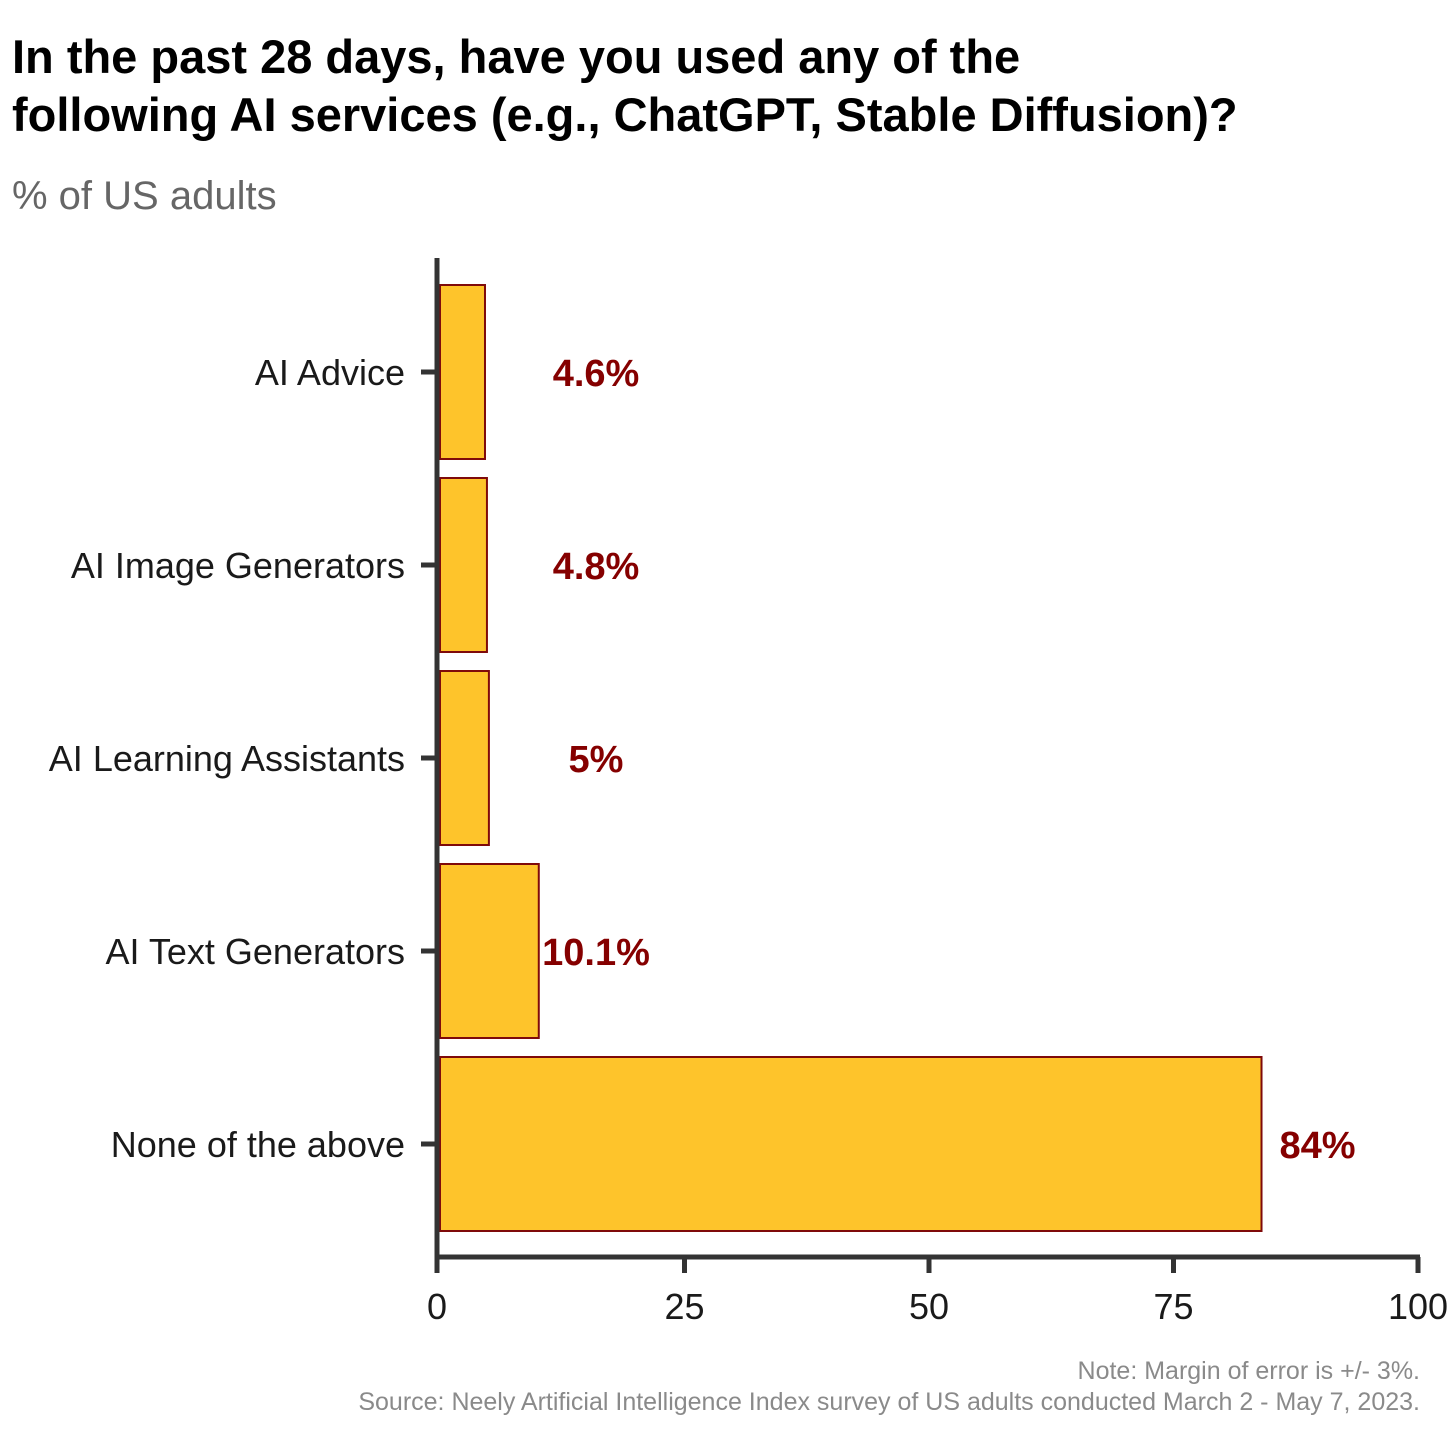  I want to click on x-tick-label: 50, so click(929, 1306).